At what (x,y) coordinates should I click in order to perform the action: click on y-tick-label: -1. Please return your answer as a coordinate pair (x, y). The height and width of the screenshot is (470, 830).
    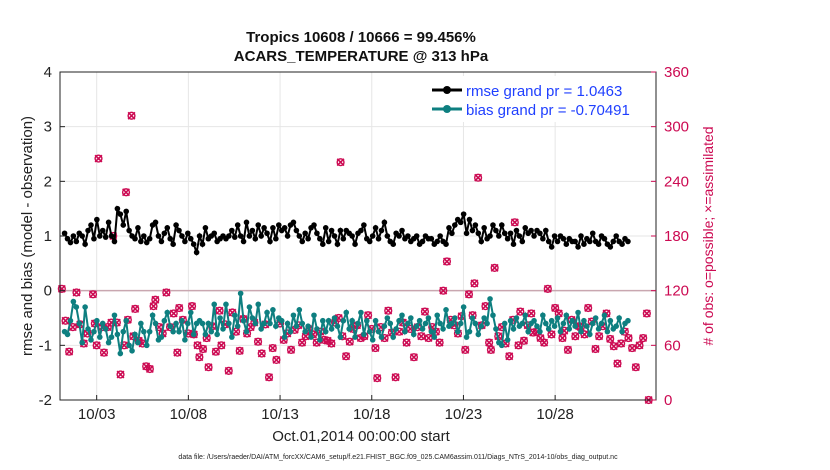
    Looking at the image, I should click on (45, 345).